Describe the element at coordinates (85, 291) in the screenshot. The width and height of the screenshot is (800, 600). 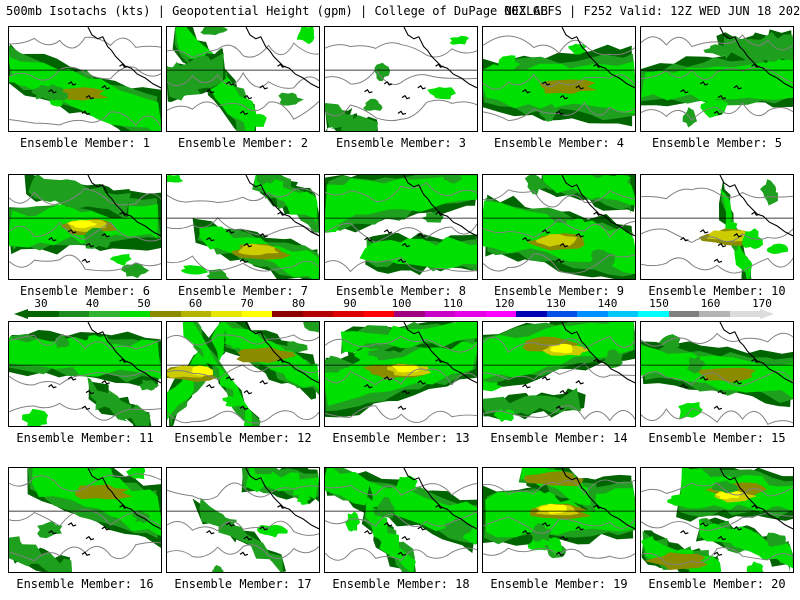
I see `ensemble-member-label: Ensemble Member: 6` at that location.